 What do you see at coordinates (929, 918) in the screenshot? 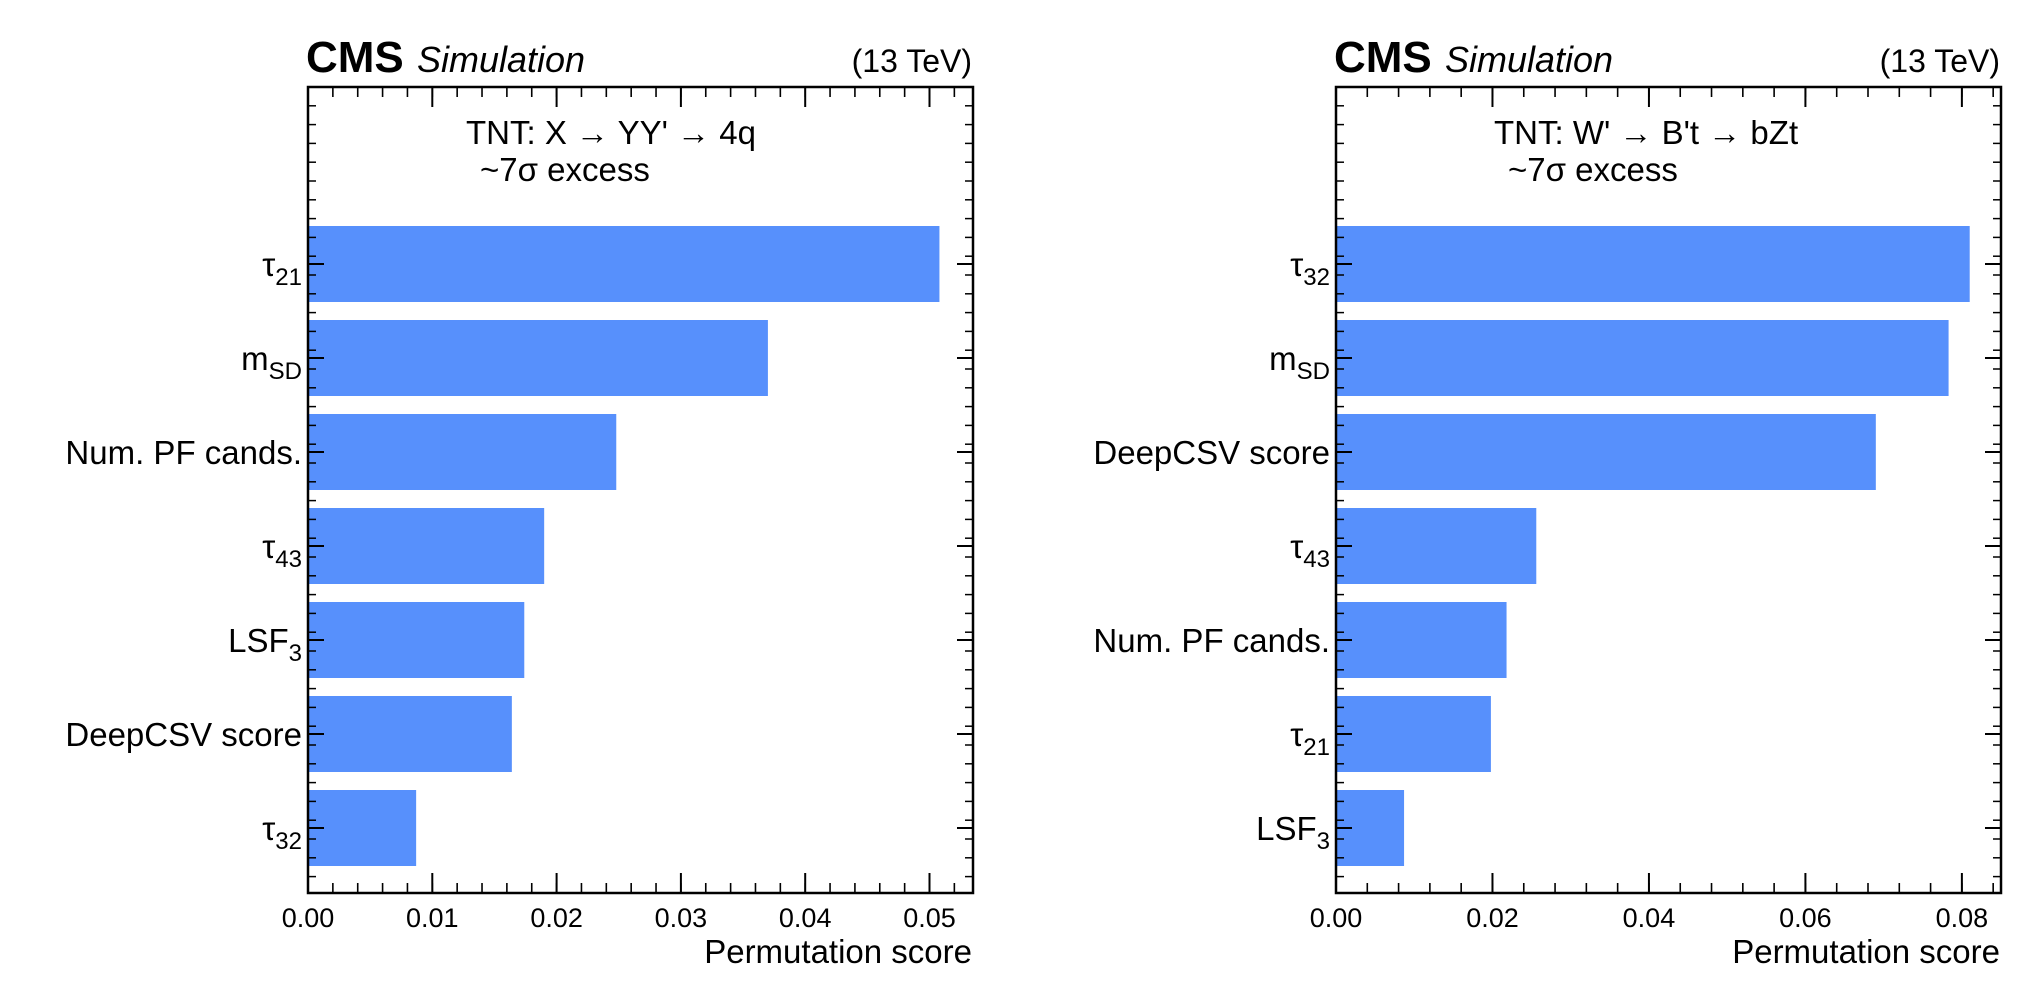
I see `x-tick-label: 0.05` at bounding box center [929, 918].